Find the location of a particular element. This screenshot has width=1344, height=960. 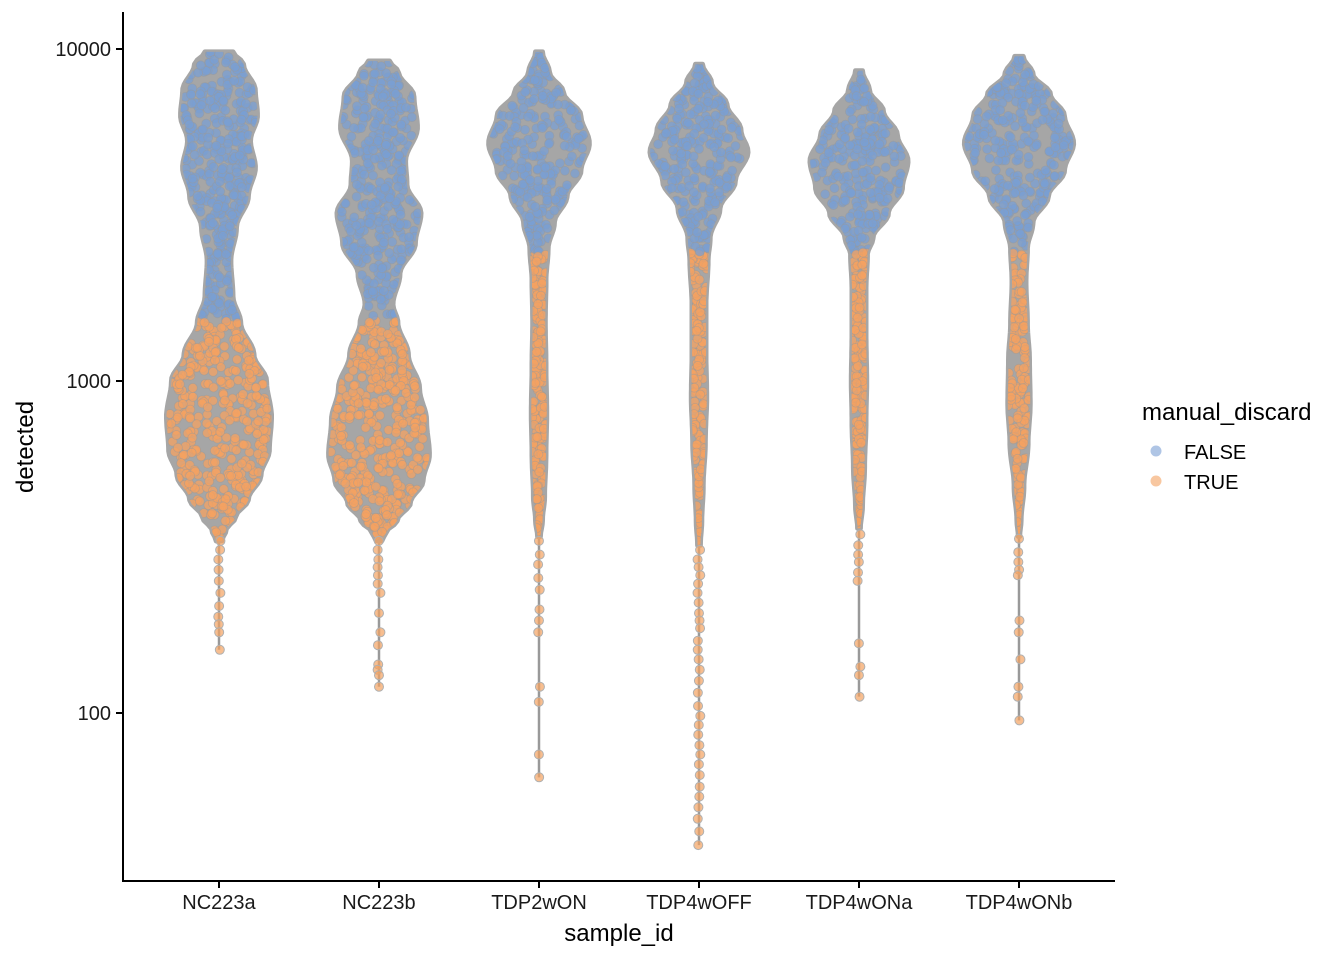

violin-TDP4wONb is located at coordinates (1019, 389).